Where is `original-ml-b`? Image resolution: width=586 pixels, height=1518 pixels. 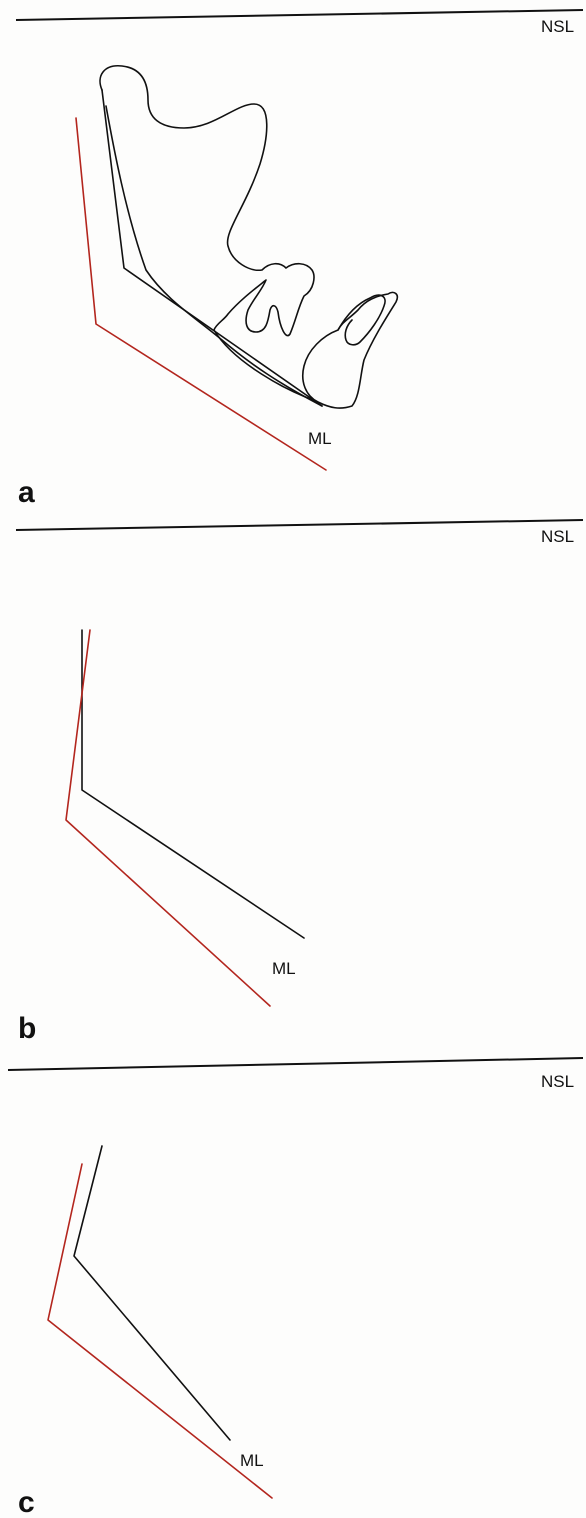
original-ml-b is located at coordinates (193, 784).